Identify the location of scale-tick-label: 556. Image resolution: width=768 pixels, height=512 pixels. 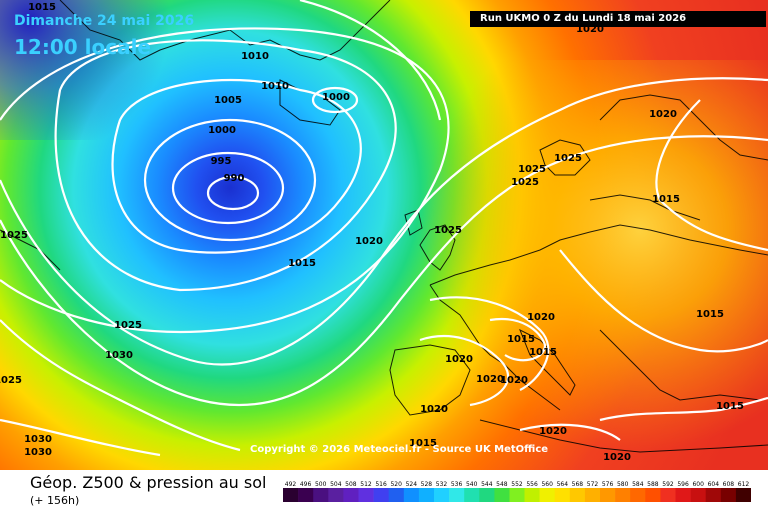
(532, 484).